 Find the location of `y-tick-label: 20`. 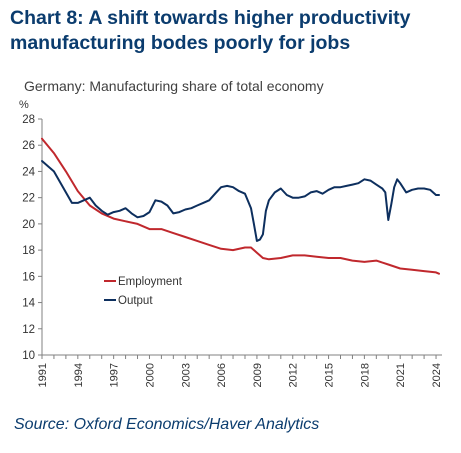

y-tick-label: 20 is located at coordinates (28, 225).